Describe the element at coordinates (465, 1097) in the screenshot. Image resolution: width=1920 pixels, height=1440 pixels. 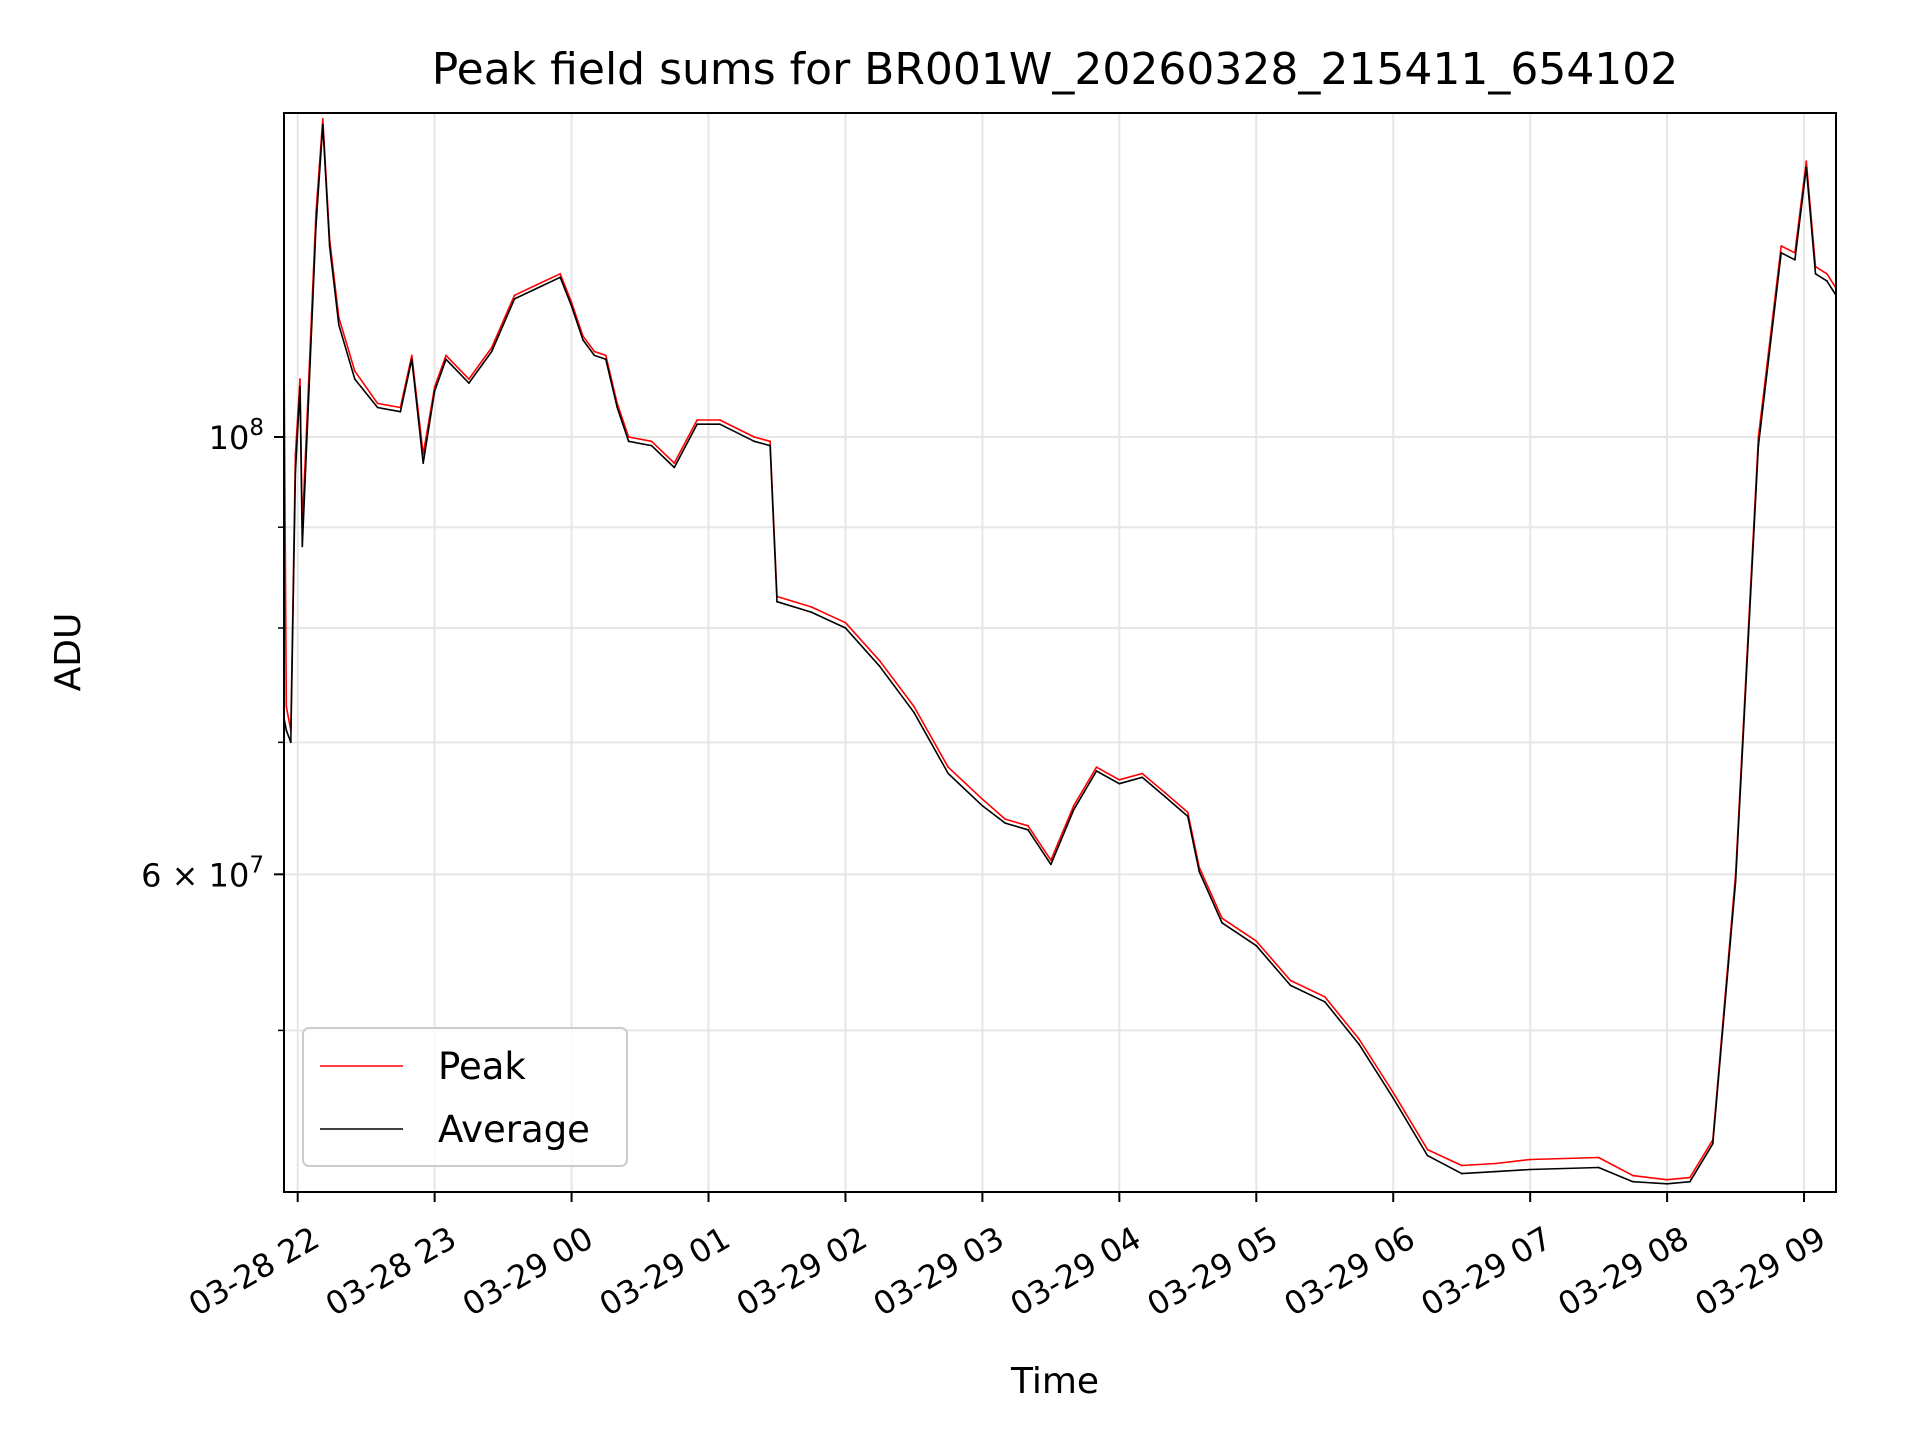
I see `legend: Peak Average` at that location.